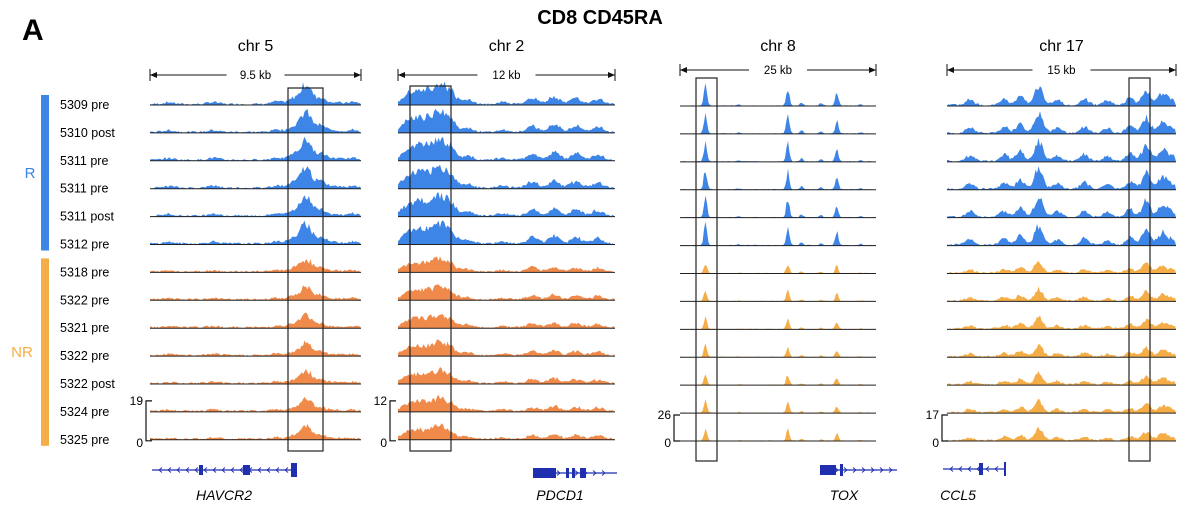  I want to click on group-bar-nr, so click(45, 352).